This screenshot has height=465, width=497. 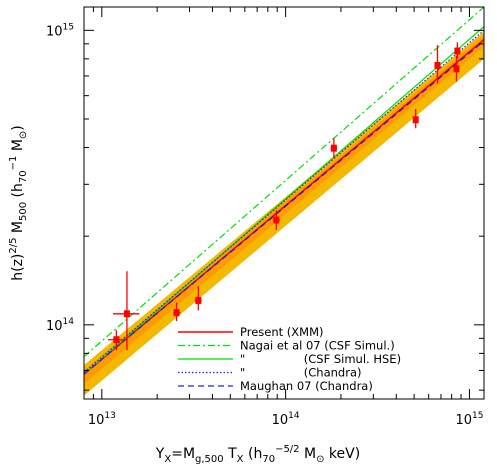 I want to click on legend-entry-4: " (Chandra), so click(x=269, y=373).